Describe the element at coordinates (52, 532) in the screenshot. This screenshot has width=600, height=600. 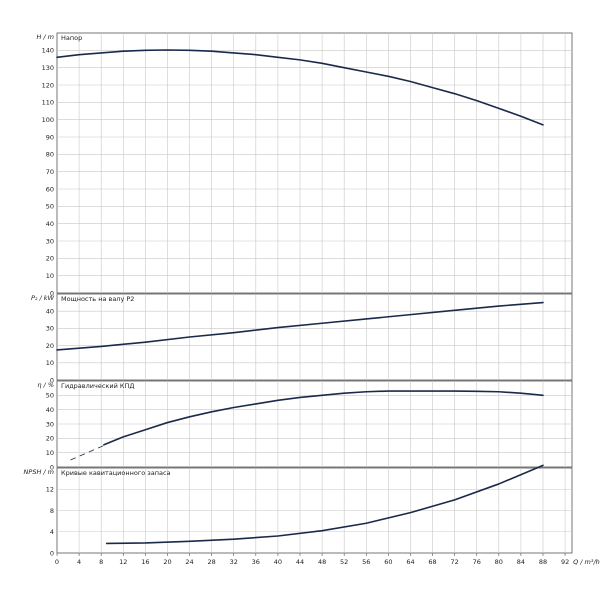
I see `y-tick-label: 4` at that location.